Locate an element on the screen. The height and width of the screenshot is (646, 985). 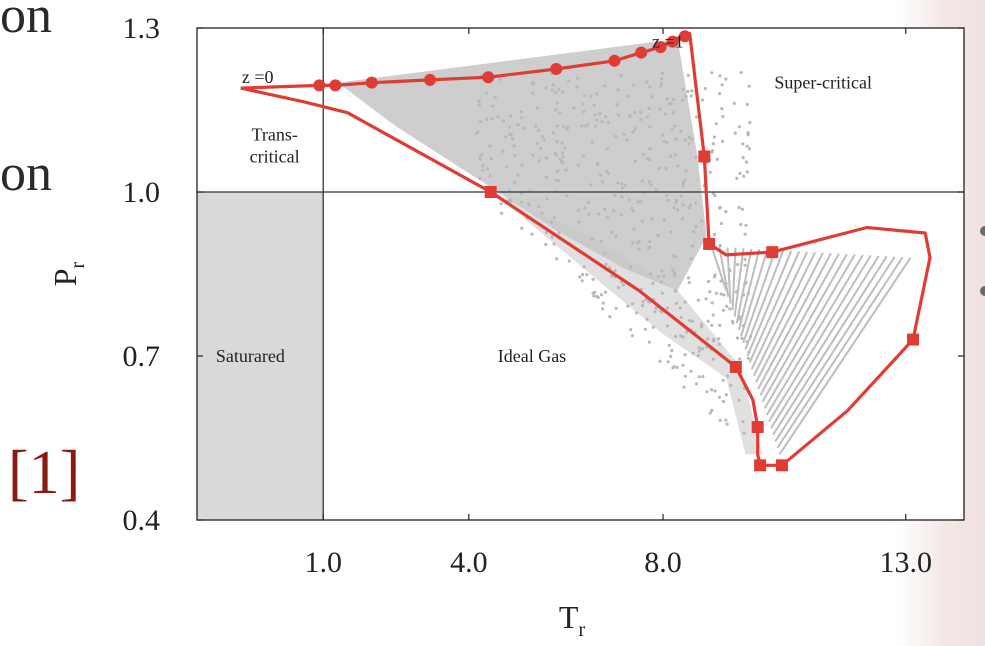
y-axis-label: Pr is located at coordinates (68, 273).